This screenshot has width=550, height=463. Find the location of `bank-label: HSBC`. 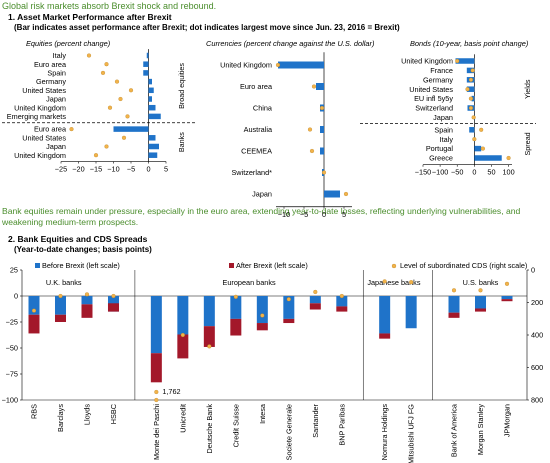

bank-label: HSBC is located at coordinates (113, 414).